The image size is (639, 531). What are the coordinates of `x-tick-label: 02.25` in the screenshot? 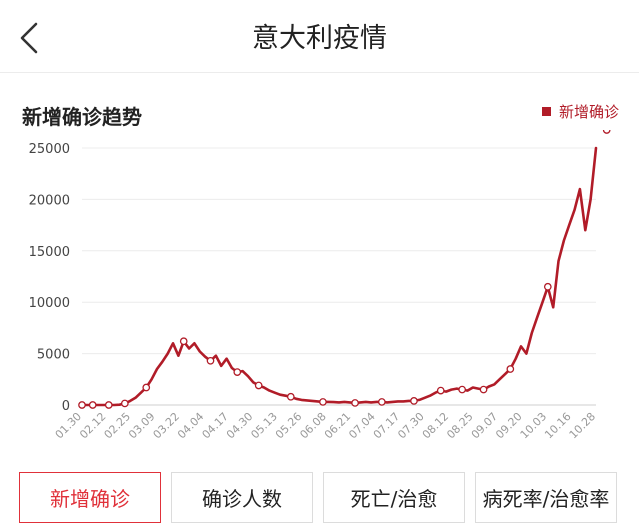 It's located at (117, 425).